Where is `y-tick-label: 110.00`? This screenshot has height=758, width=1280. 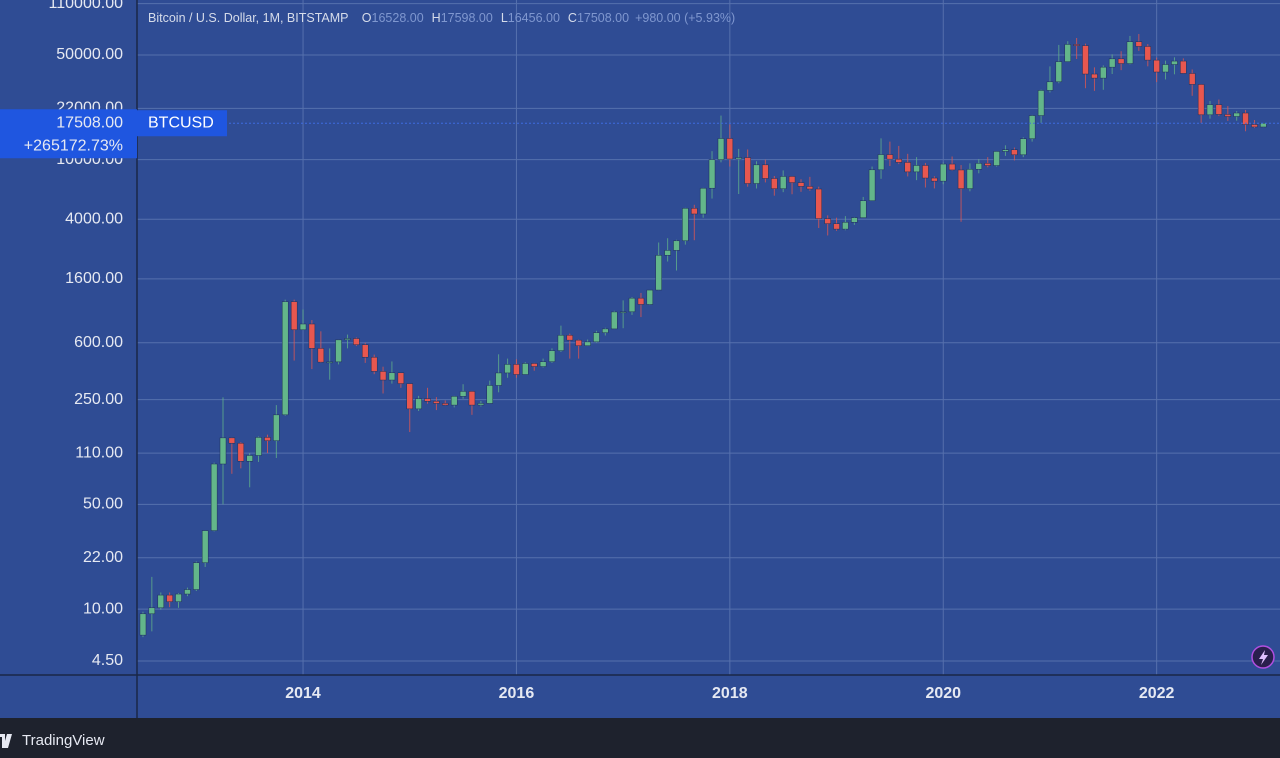 y-tick-label: 110.00 is located at coordinates (99, 452).